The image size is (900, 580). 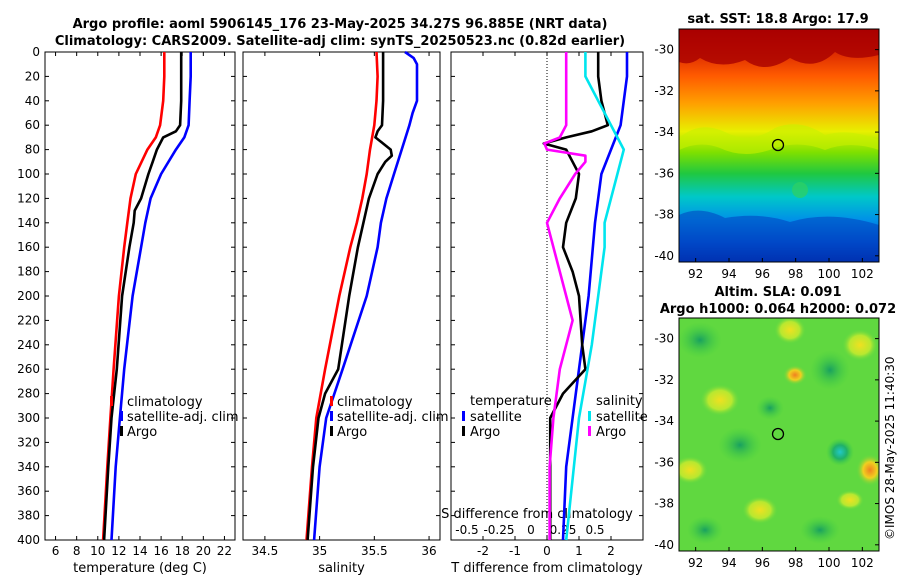 I want to click on legend-swatch-t-argo, so click(x=463, y=431).